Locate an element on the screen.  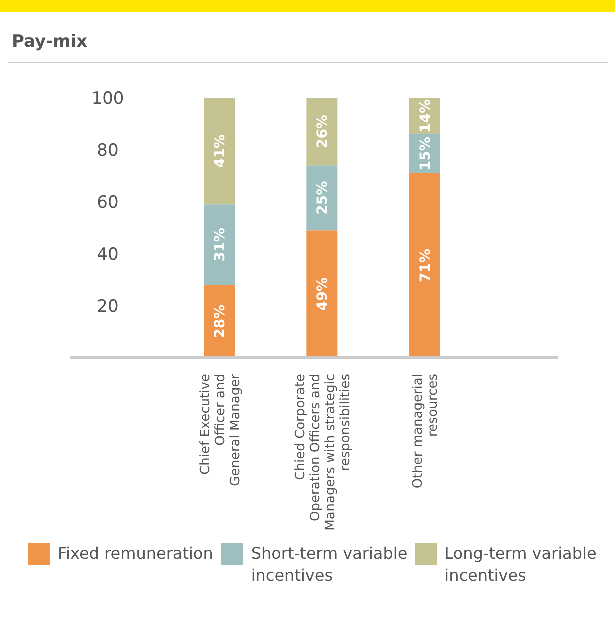
y-tick-label: 60 is located at coordinates (108, 203).